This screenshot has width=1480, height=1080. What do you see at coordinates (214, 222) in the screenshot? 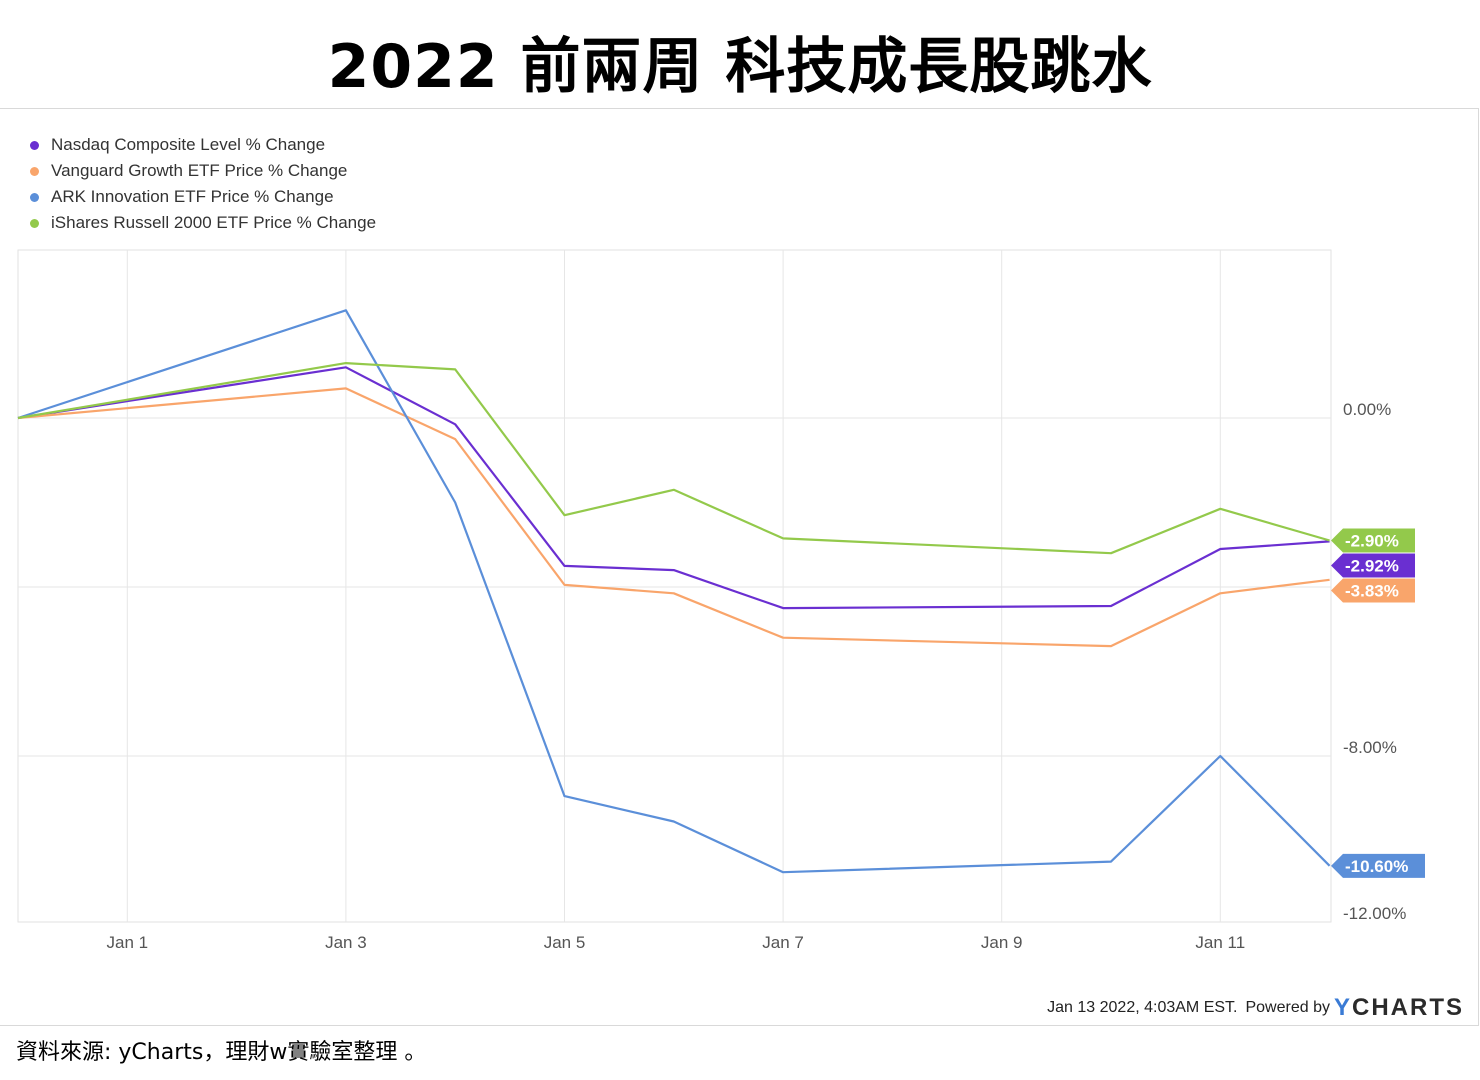
I see `legend-label: iShares Russell 2000 ETF Price % Change` at bounding box center [214, 222].